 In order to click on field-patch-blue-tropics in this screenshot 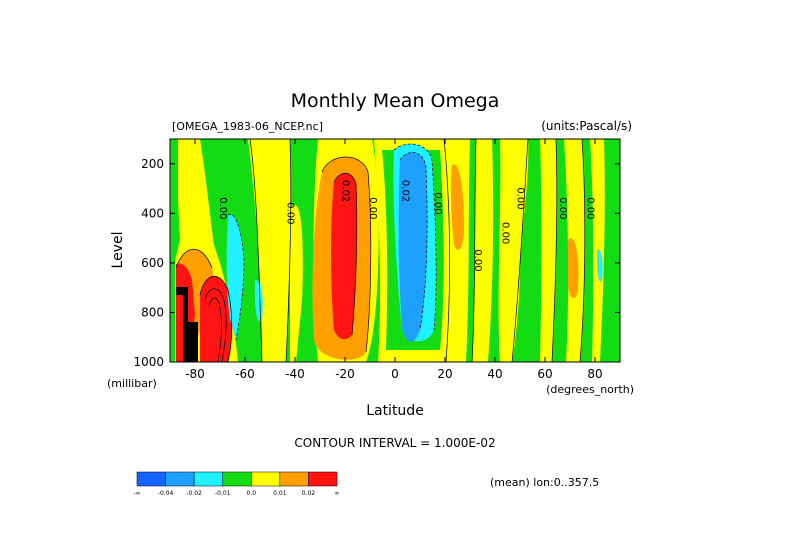, I will do `click(413, 247)`.